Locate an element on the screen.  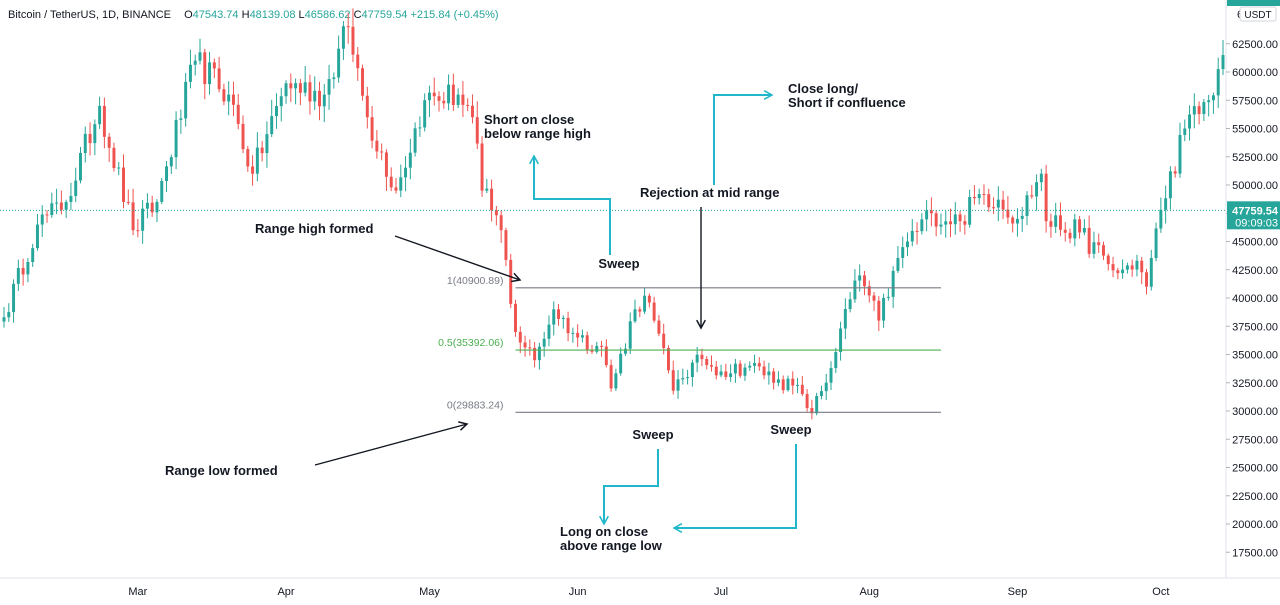
long-entry-label-line2: above range low is located at coordinates (611, 545).